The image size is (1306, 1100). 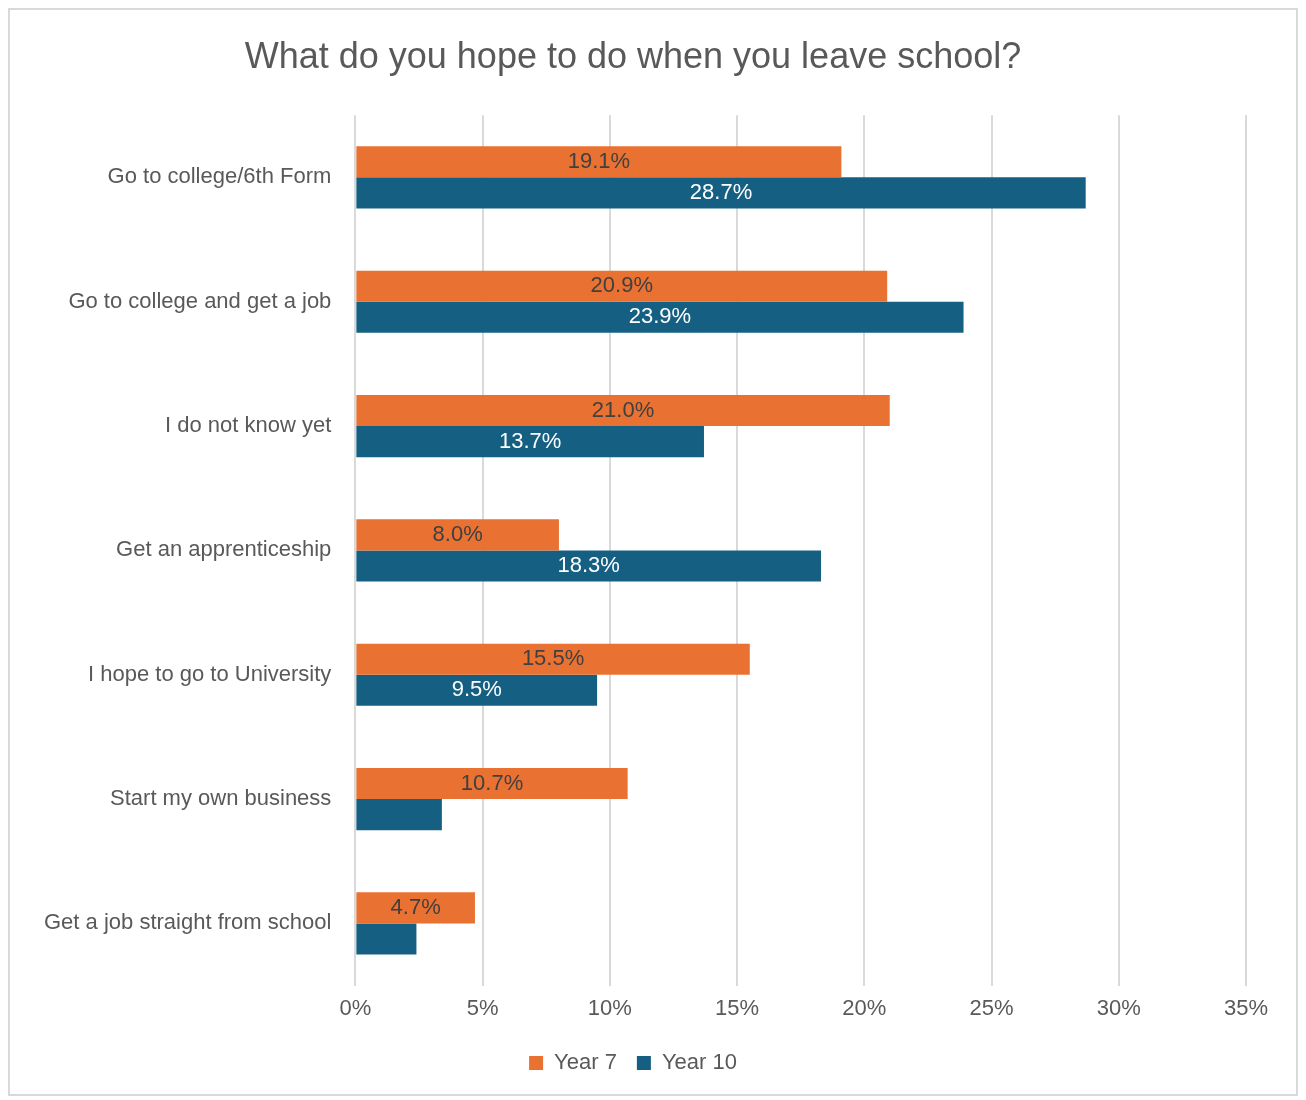 I want to click on x-tick-label: 30%, so click(x=1118, y=1007).